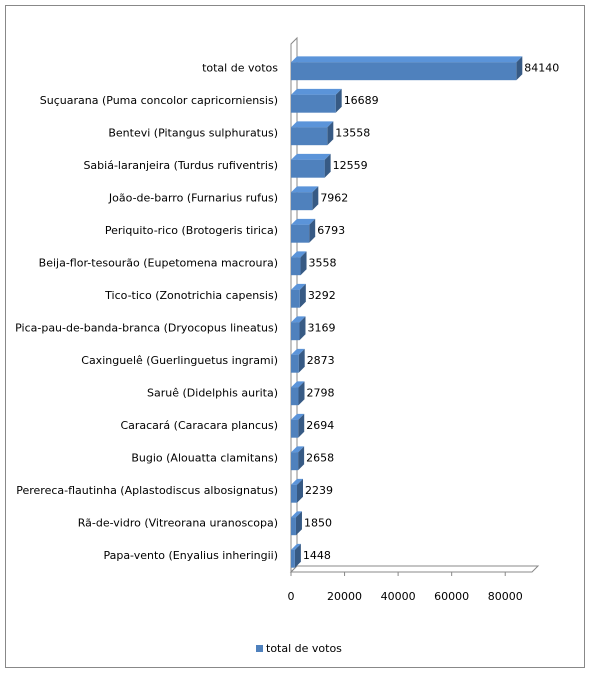 This screenshot has height=673, width=590. I want to click on data-label: 1448, so click(317, 555).